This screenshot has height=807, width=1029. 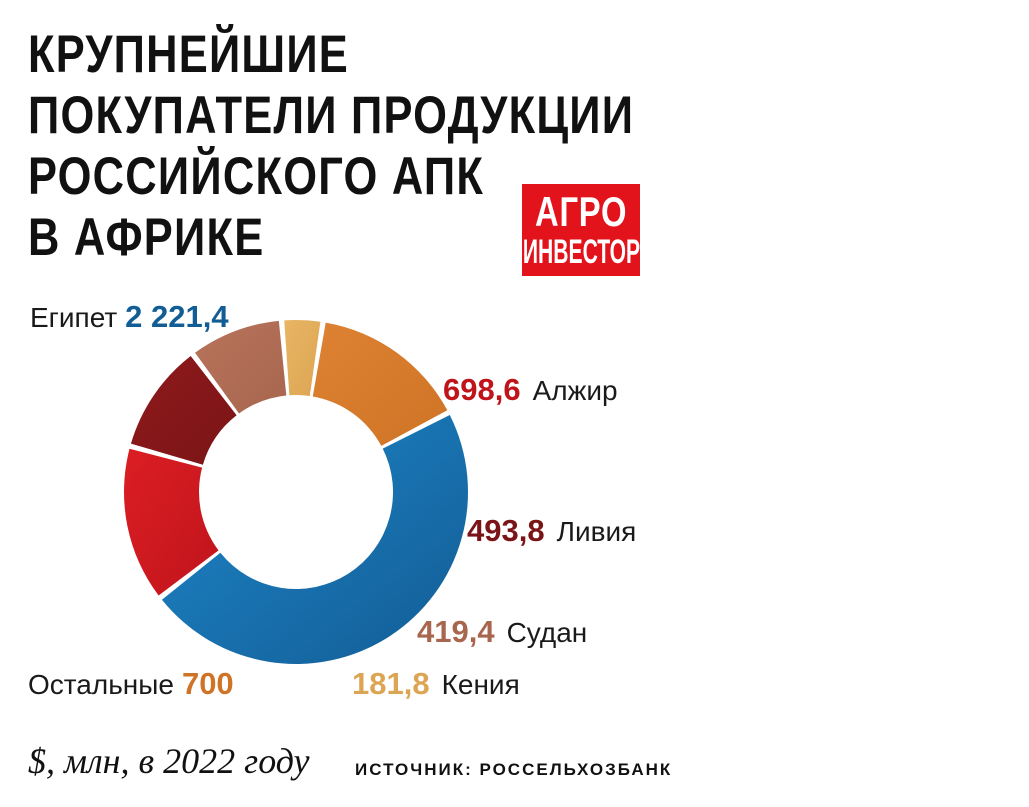 I want to click on slice-name-1: Египет, so click(x=73, y=317).